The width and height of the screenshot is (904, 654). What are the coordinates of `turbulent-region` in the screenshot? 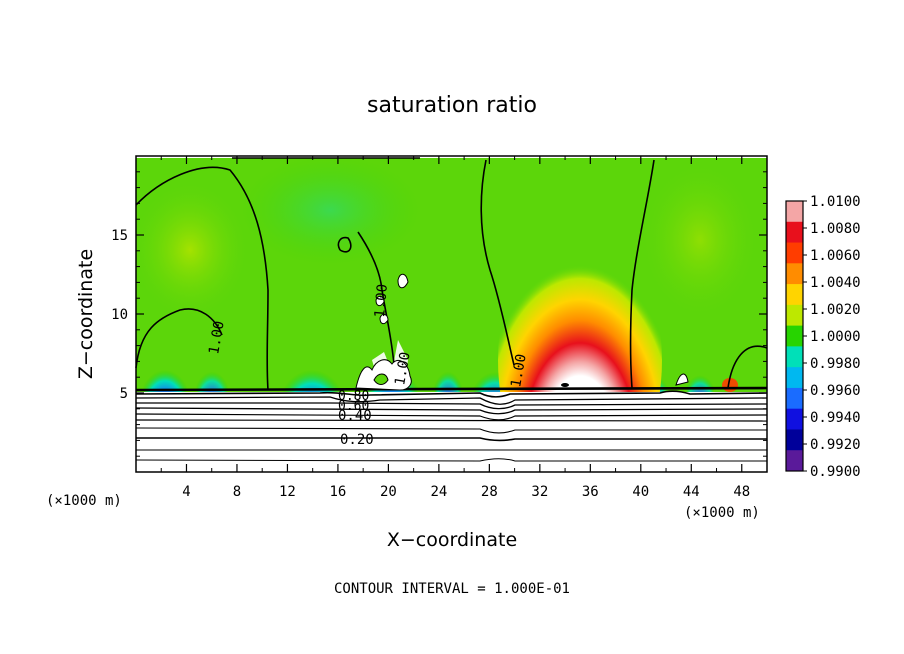 It's located at (522, 332).